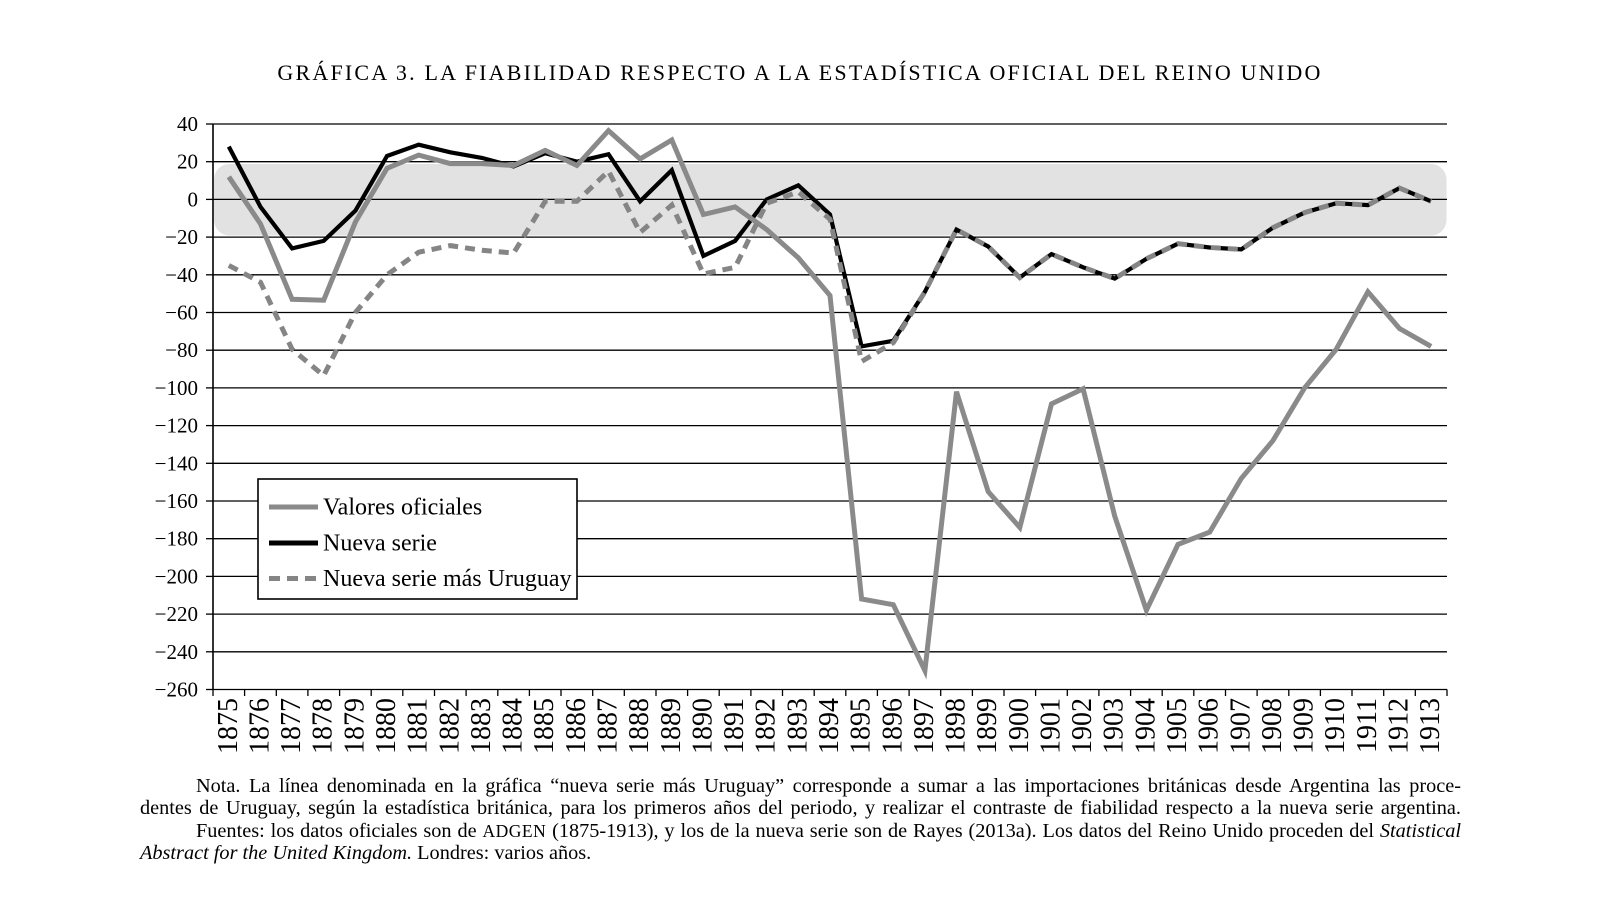  I want to click on svg-text: 0, so click(193, 199).